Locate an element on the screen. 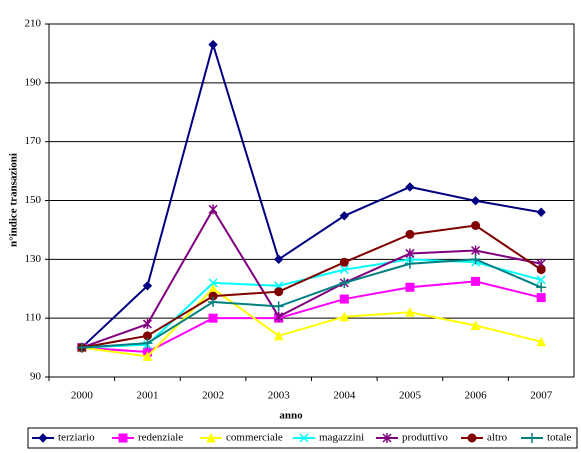 The width and height of the screenshot is (581, 453). legend-label: totale is located at coordinates (559, 438).